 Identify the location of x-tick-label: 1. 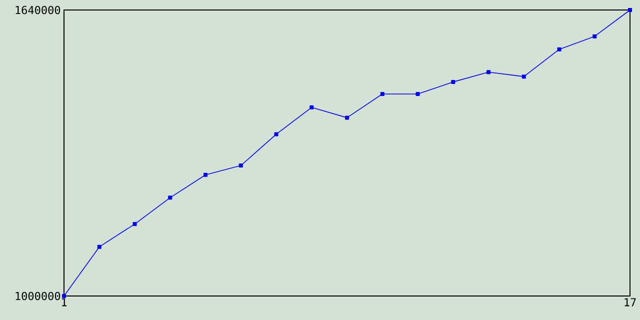
(64, 302).